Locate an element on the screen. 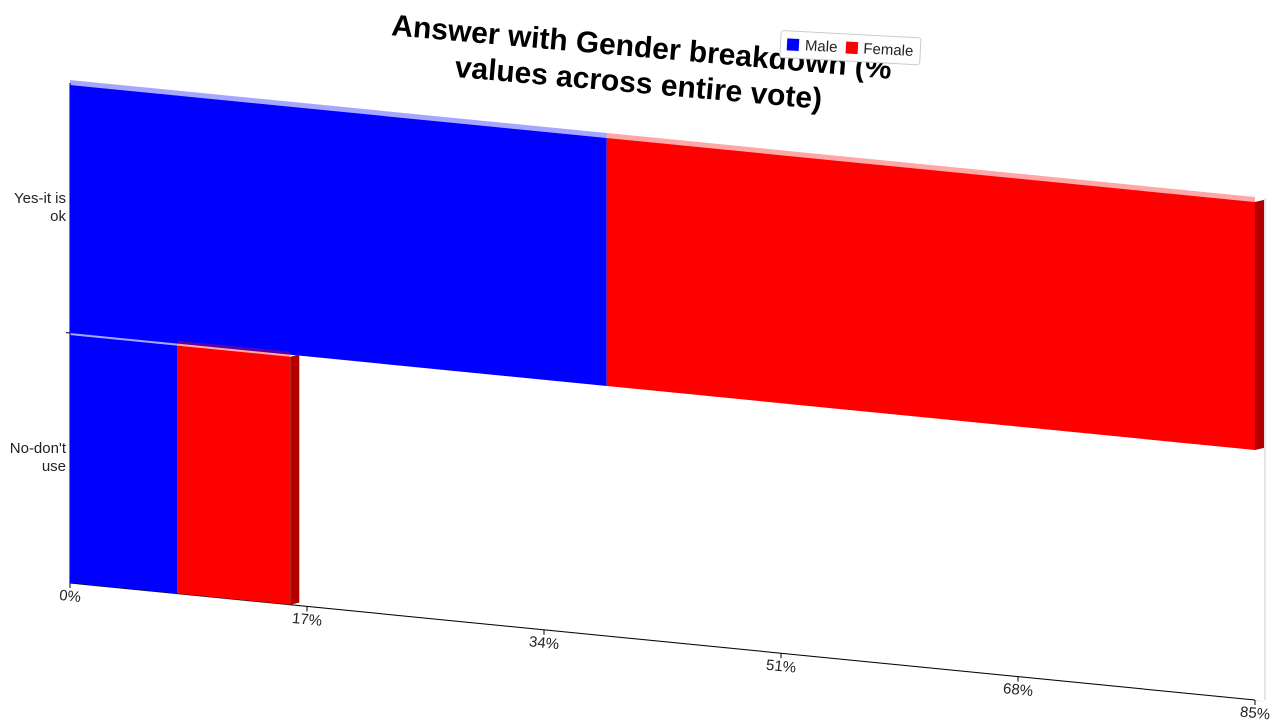 This screenshot has width=1280, height=720. x-tick-label: 17% is located at coordinates (307, 620).